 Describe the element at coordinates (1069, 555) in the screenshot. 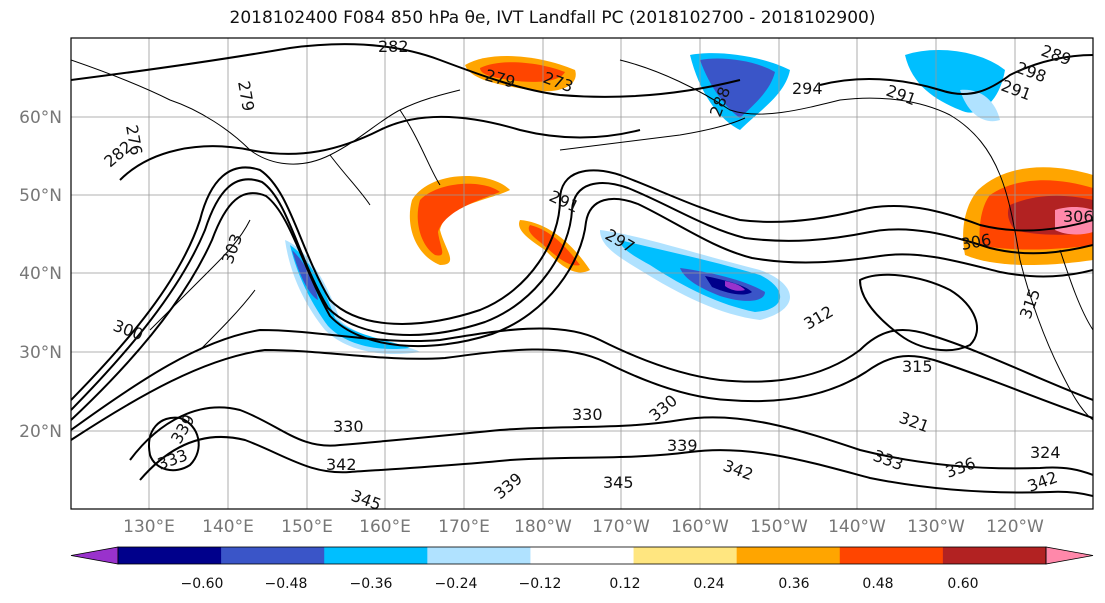

I see `colorbar-extend-max` at that location.